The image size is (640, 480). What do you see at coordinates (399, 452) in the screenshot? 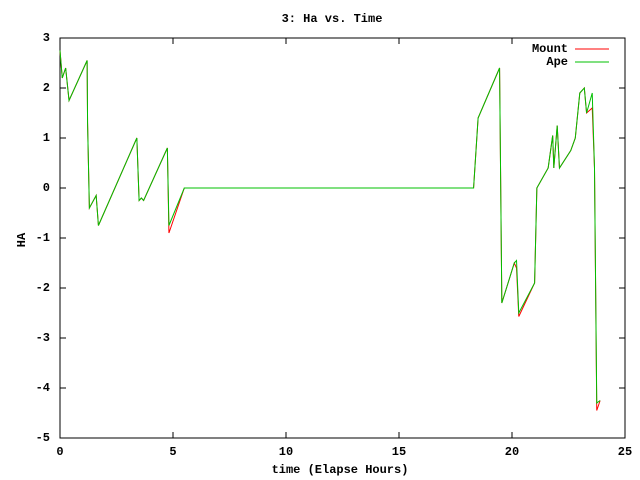
I see `x-tick-label: 15` at bounding box center [399, 452].